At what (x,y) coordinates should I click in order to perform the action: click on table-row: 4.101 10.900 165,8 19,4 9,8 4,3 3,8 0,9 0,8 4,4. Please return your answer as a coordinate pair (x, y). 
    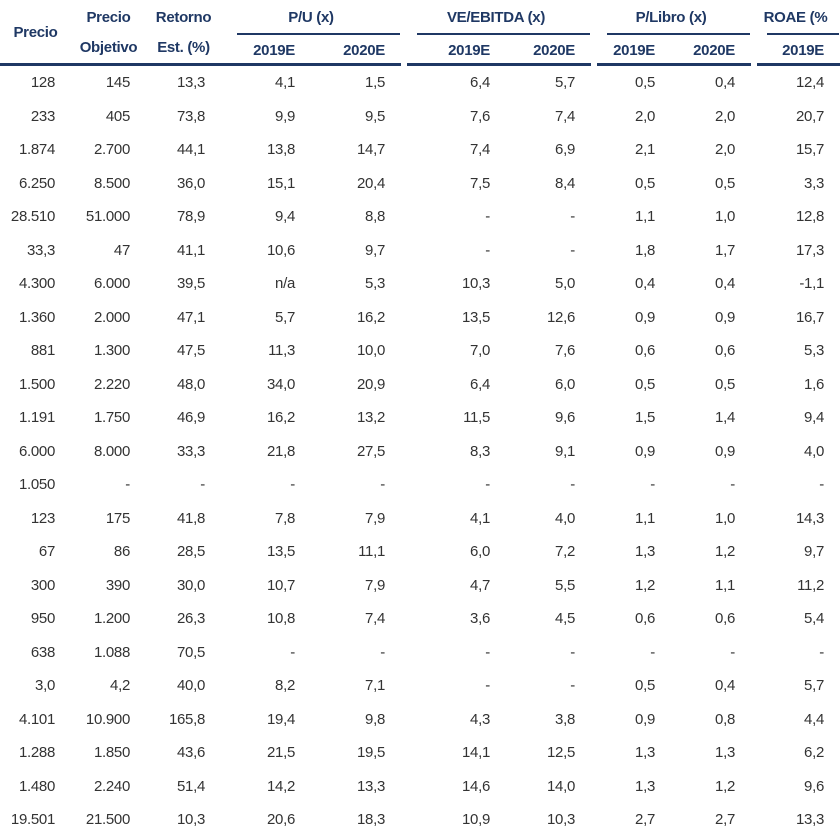
    Looking at the image, I should click on (420, 720).